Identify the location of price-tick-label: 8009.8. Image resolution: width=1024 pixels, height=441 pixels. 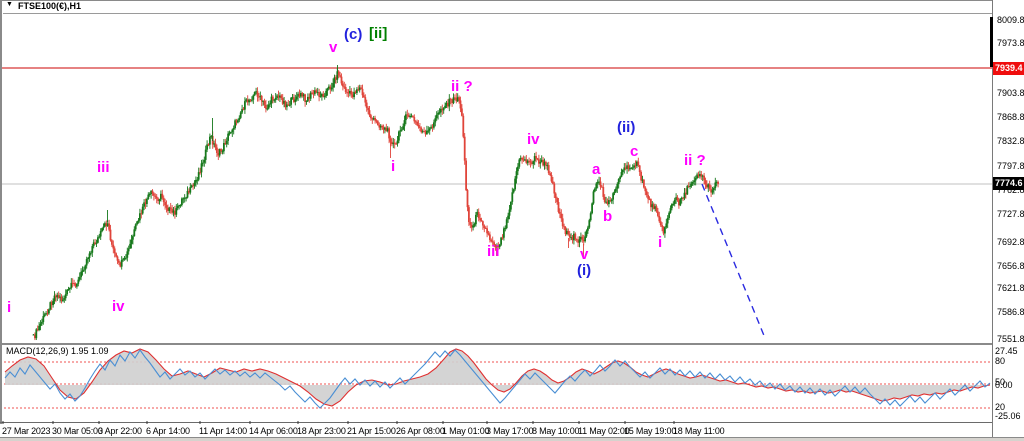
(1010, 20).